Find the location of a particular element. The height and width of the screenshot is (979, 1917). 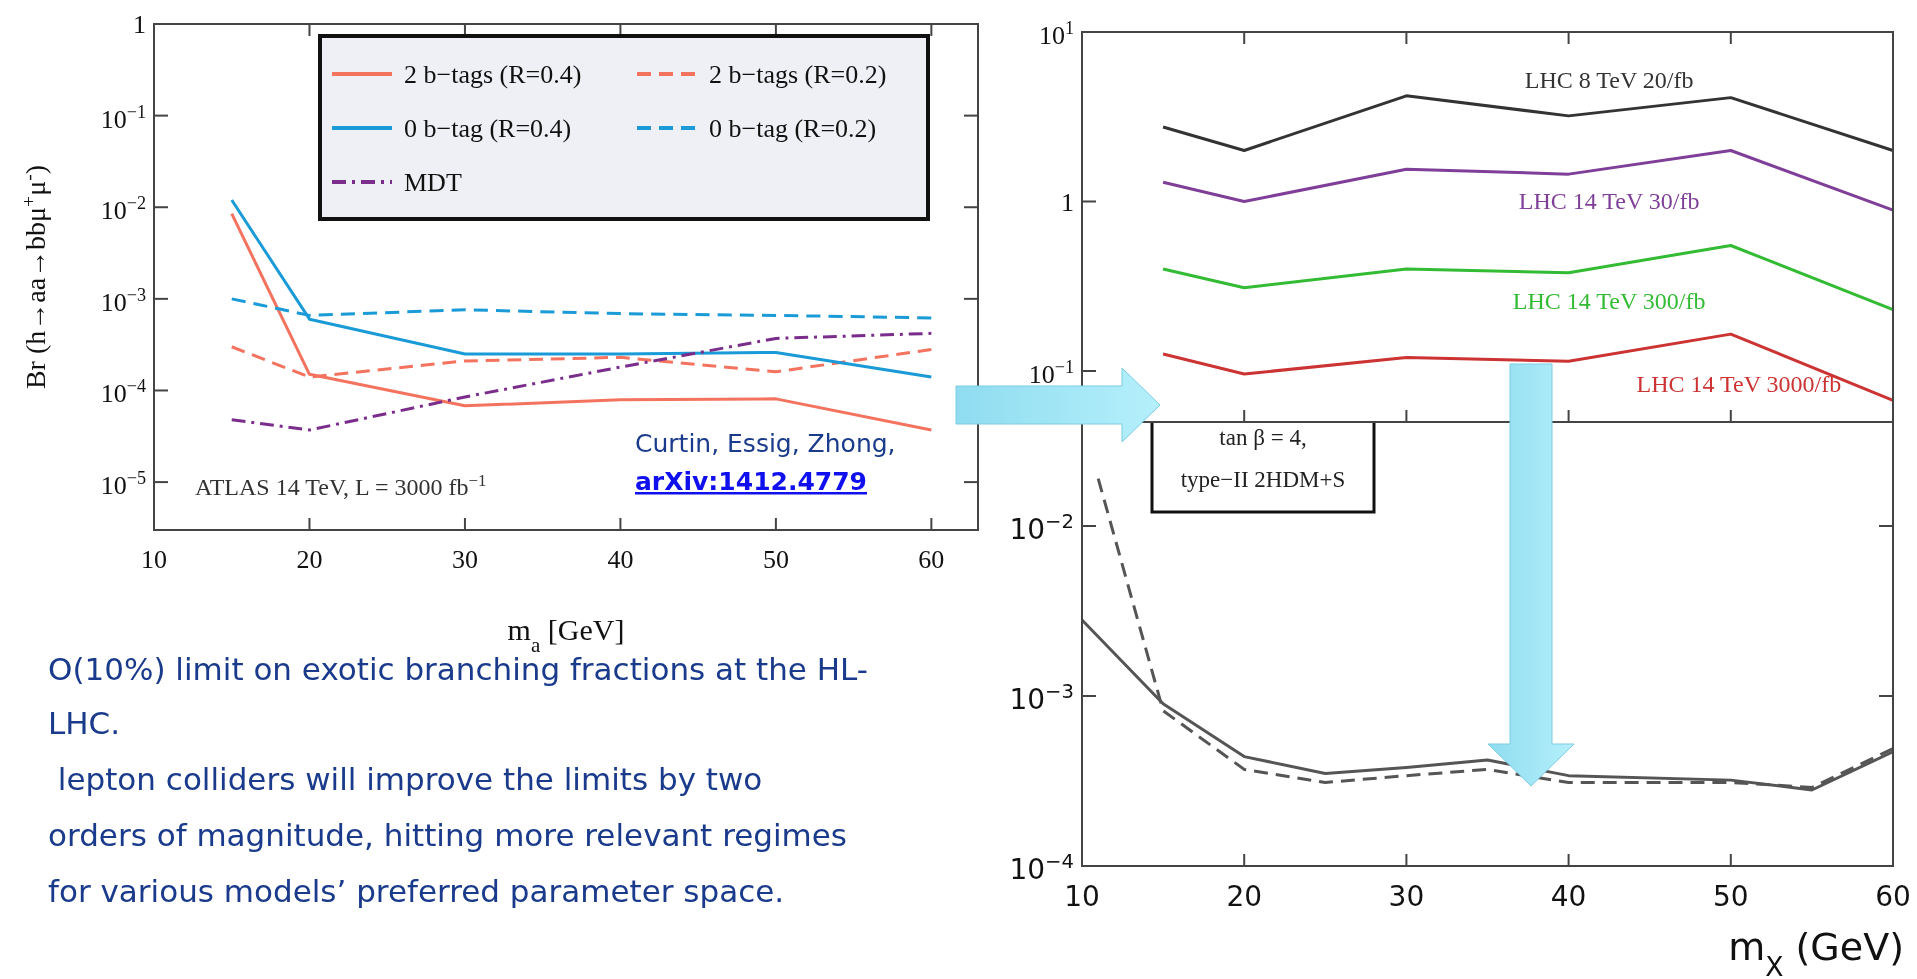

legend-label: 2 b−tags (R=0.2) is located at coordinates (798, 74).